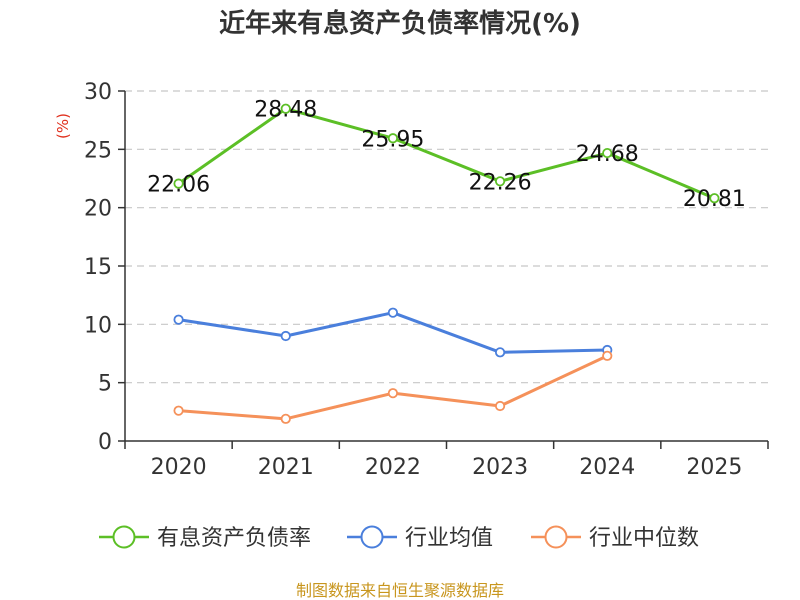 This screenshot has height=600, width=800. Describe the element at coordinates (400, 23) in the screenshot. I see `chart-title: 近年来有息资产负债率情况(%)` at that location.